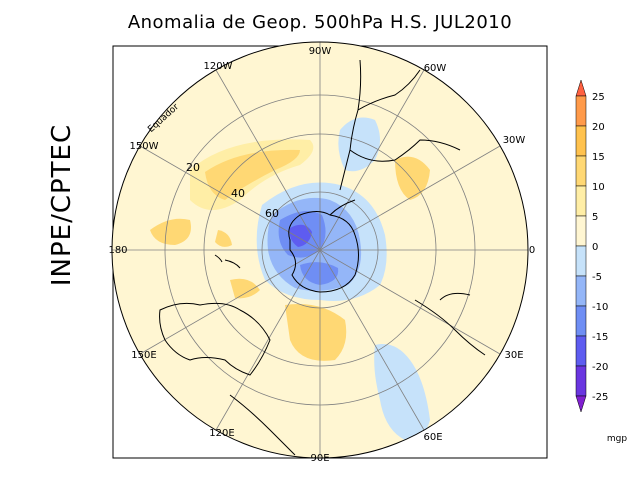 This screenshot has width=640, height=494. What do you see at coordinates (514, 140) in the screenshot?
I see `lon-label-30w: 30W` at bounding box center [514, 140].